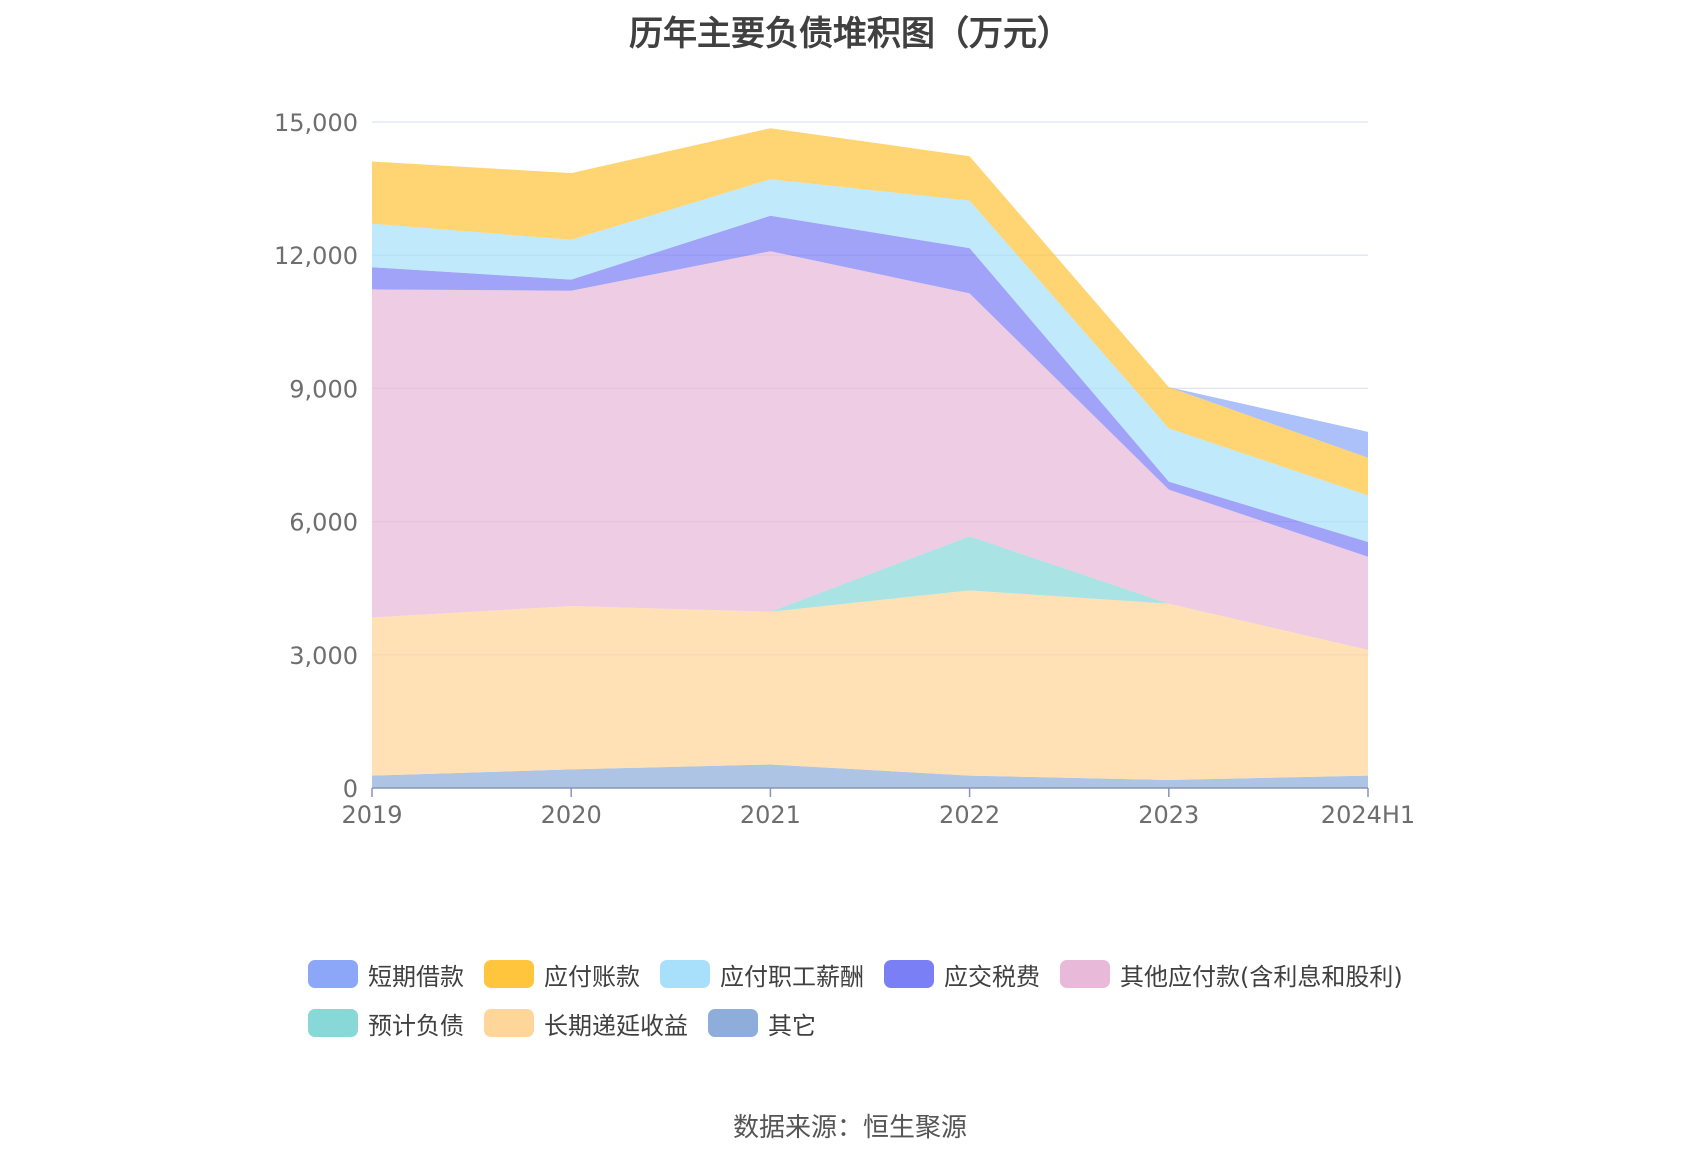  I want to click on legend-item: 应交税费, so click(962, 974).